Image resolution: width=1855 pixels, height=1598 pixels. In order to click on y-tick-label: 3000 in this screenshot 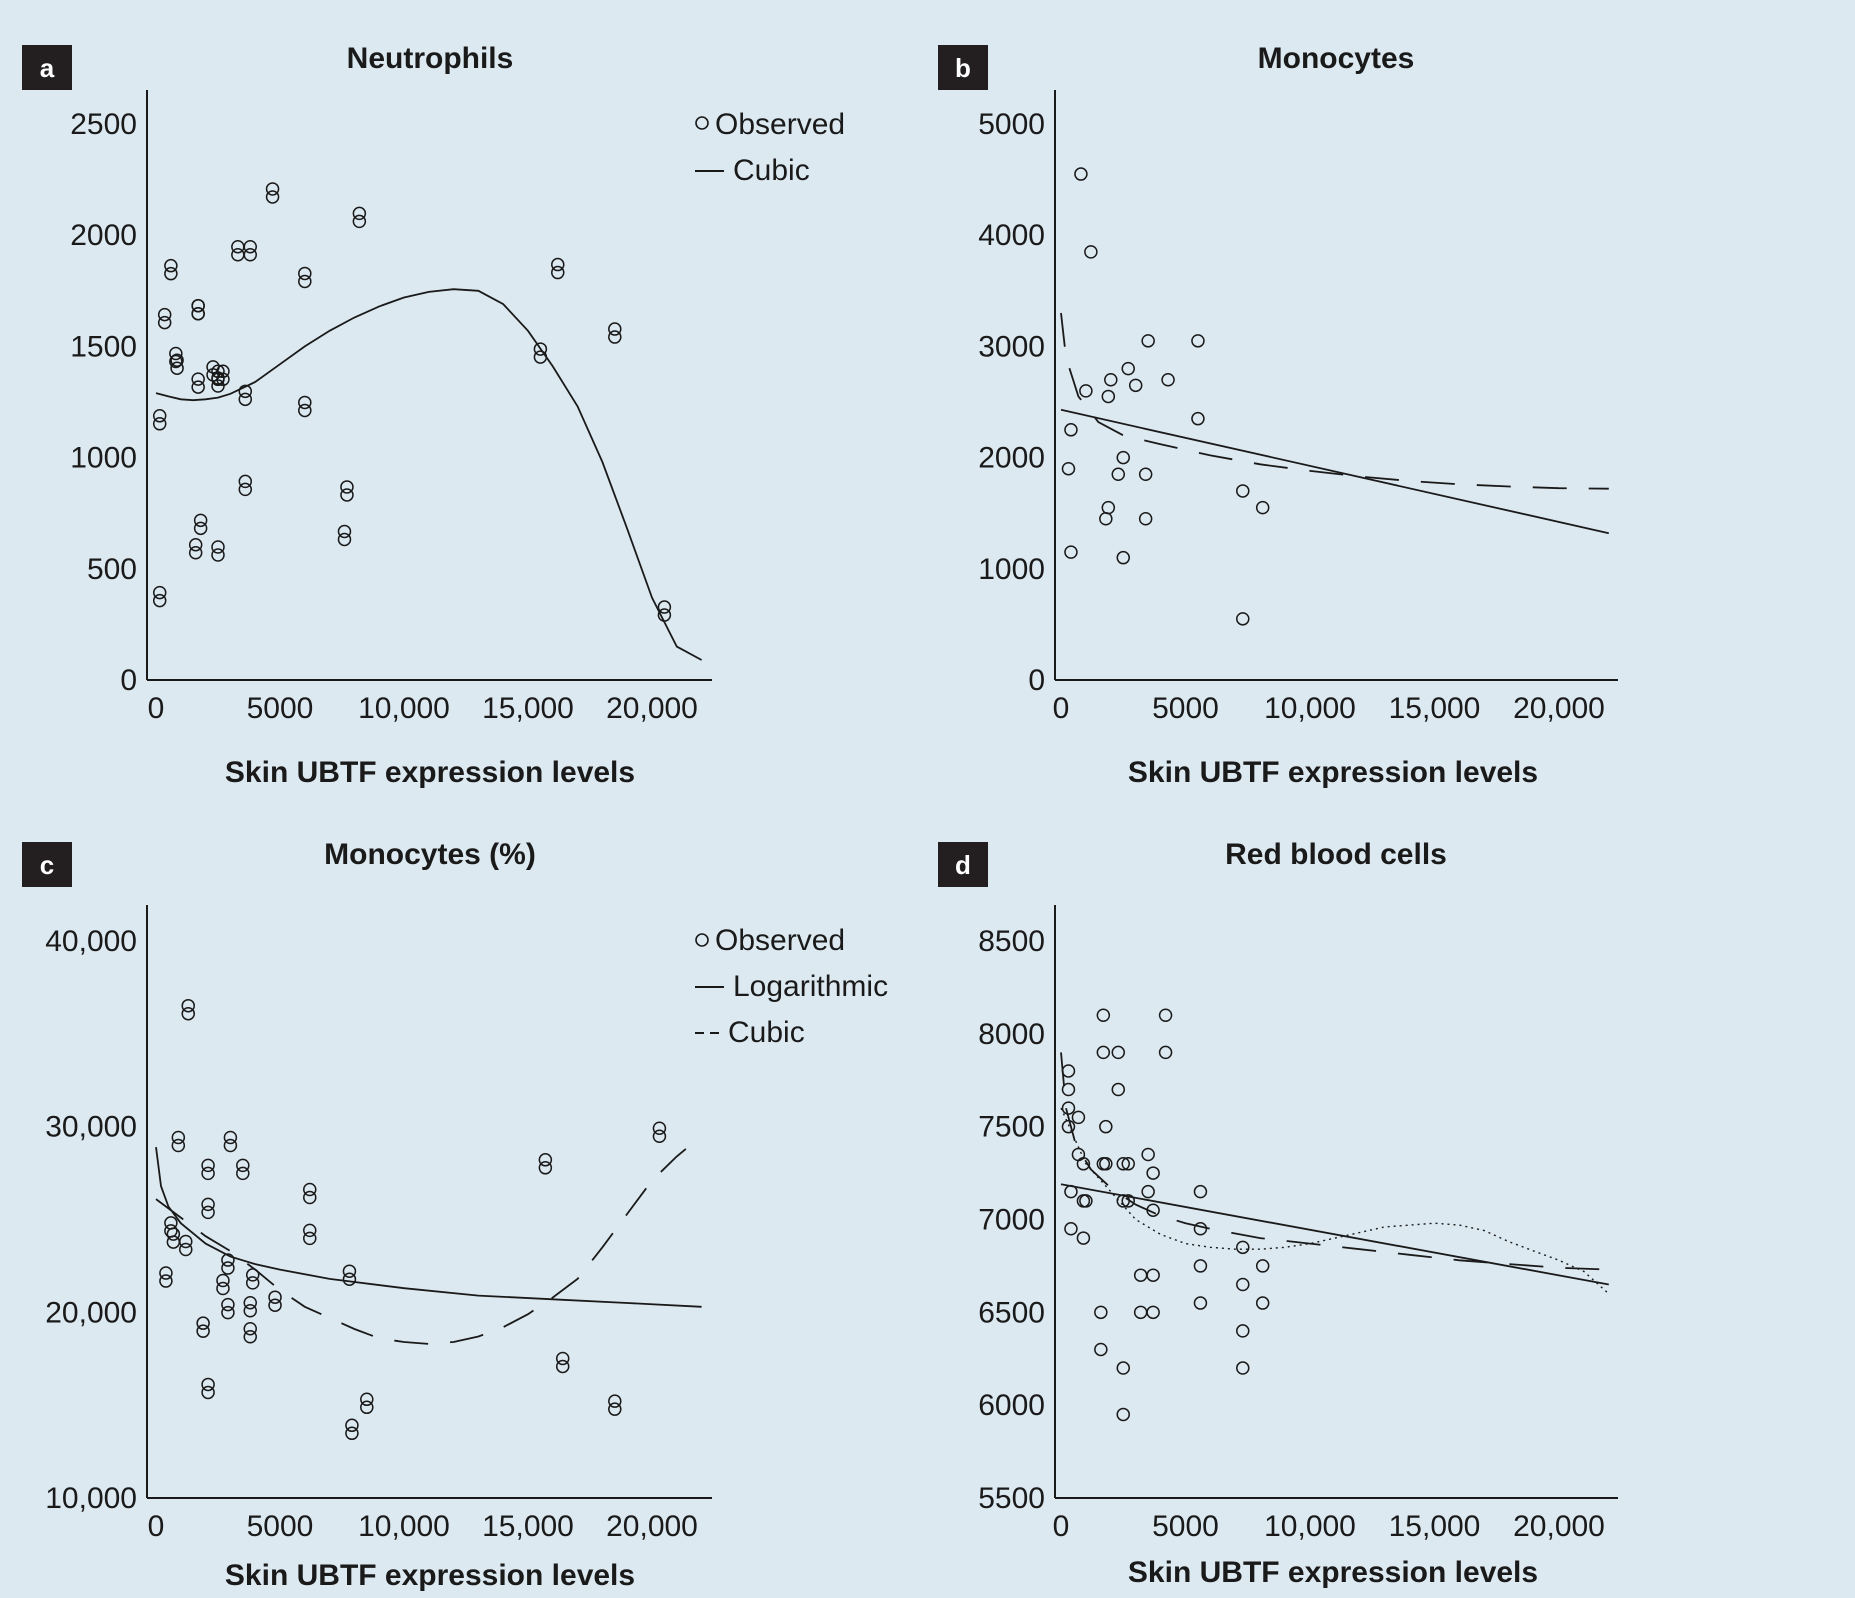, I will do `click(1011, 346)`.